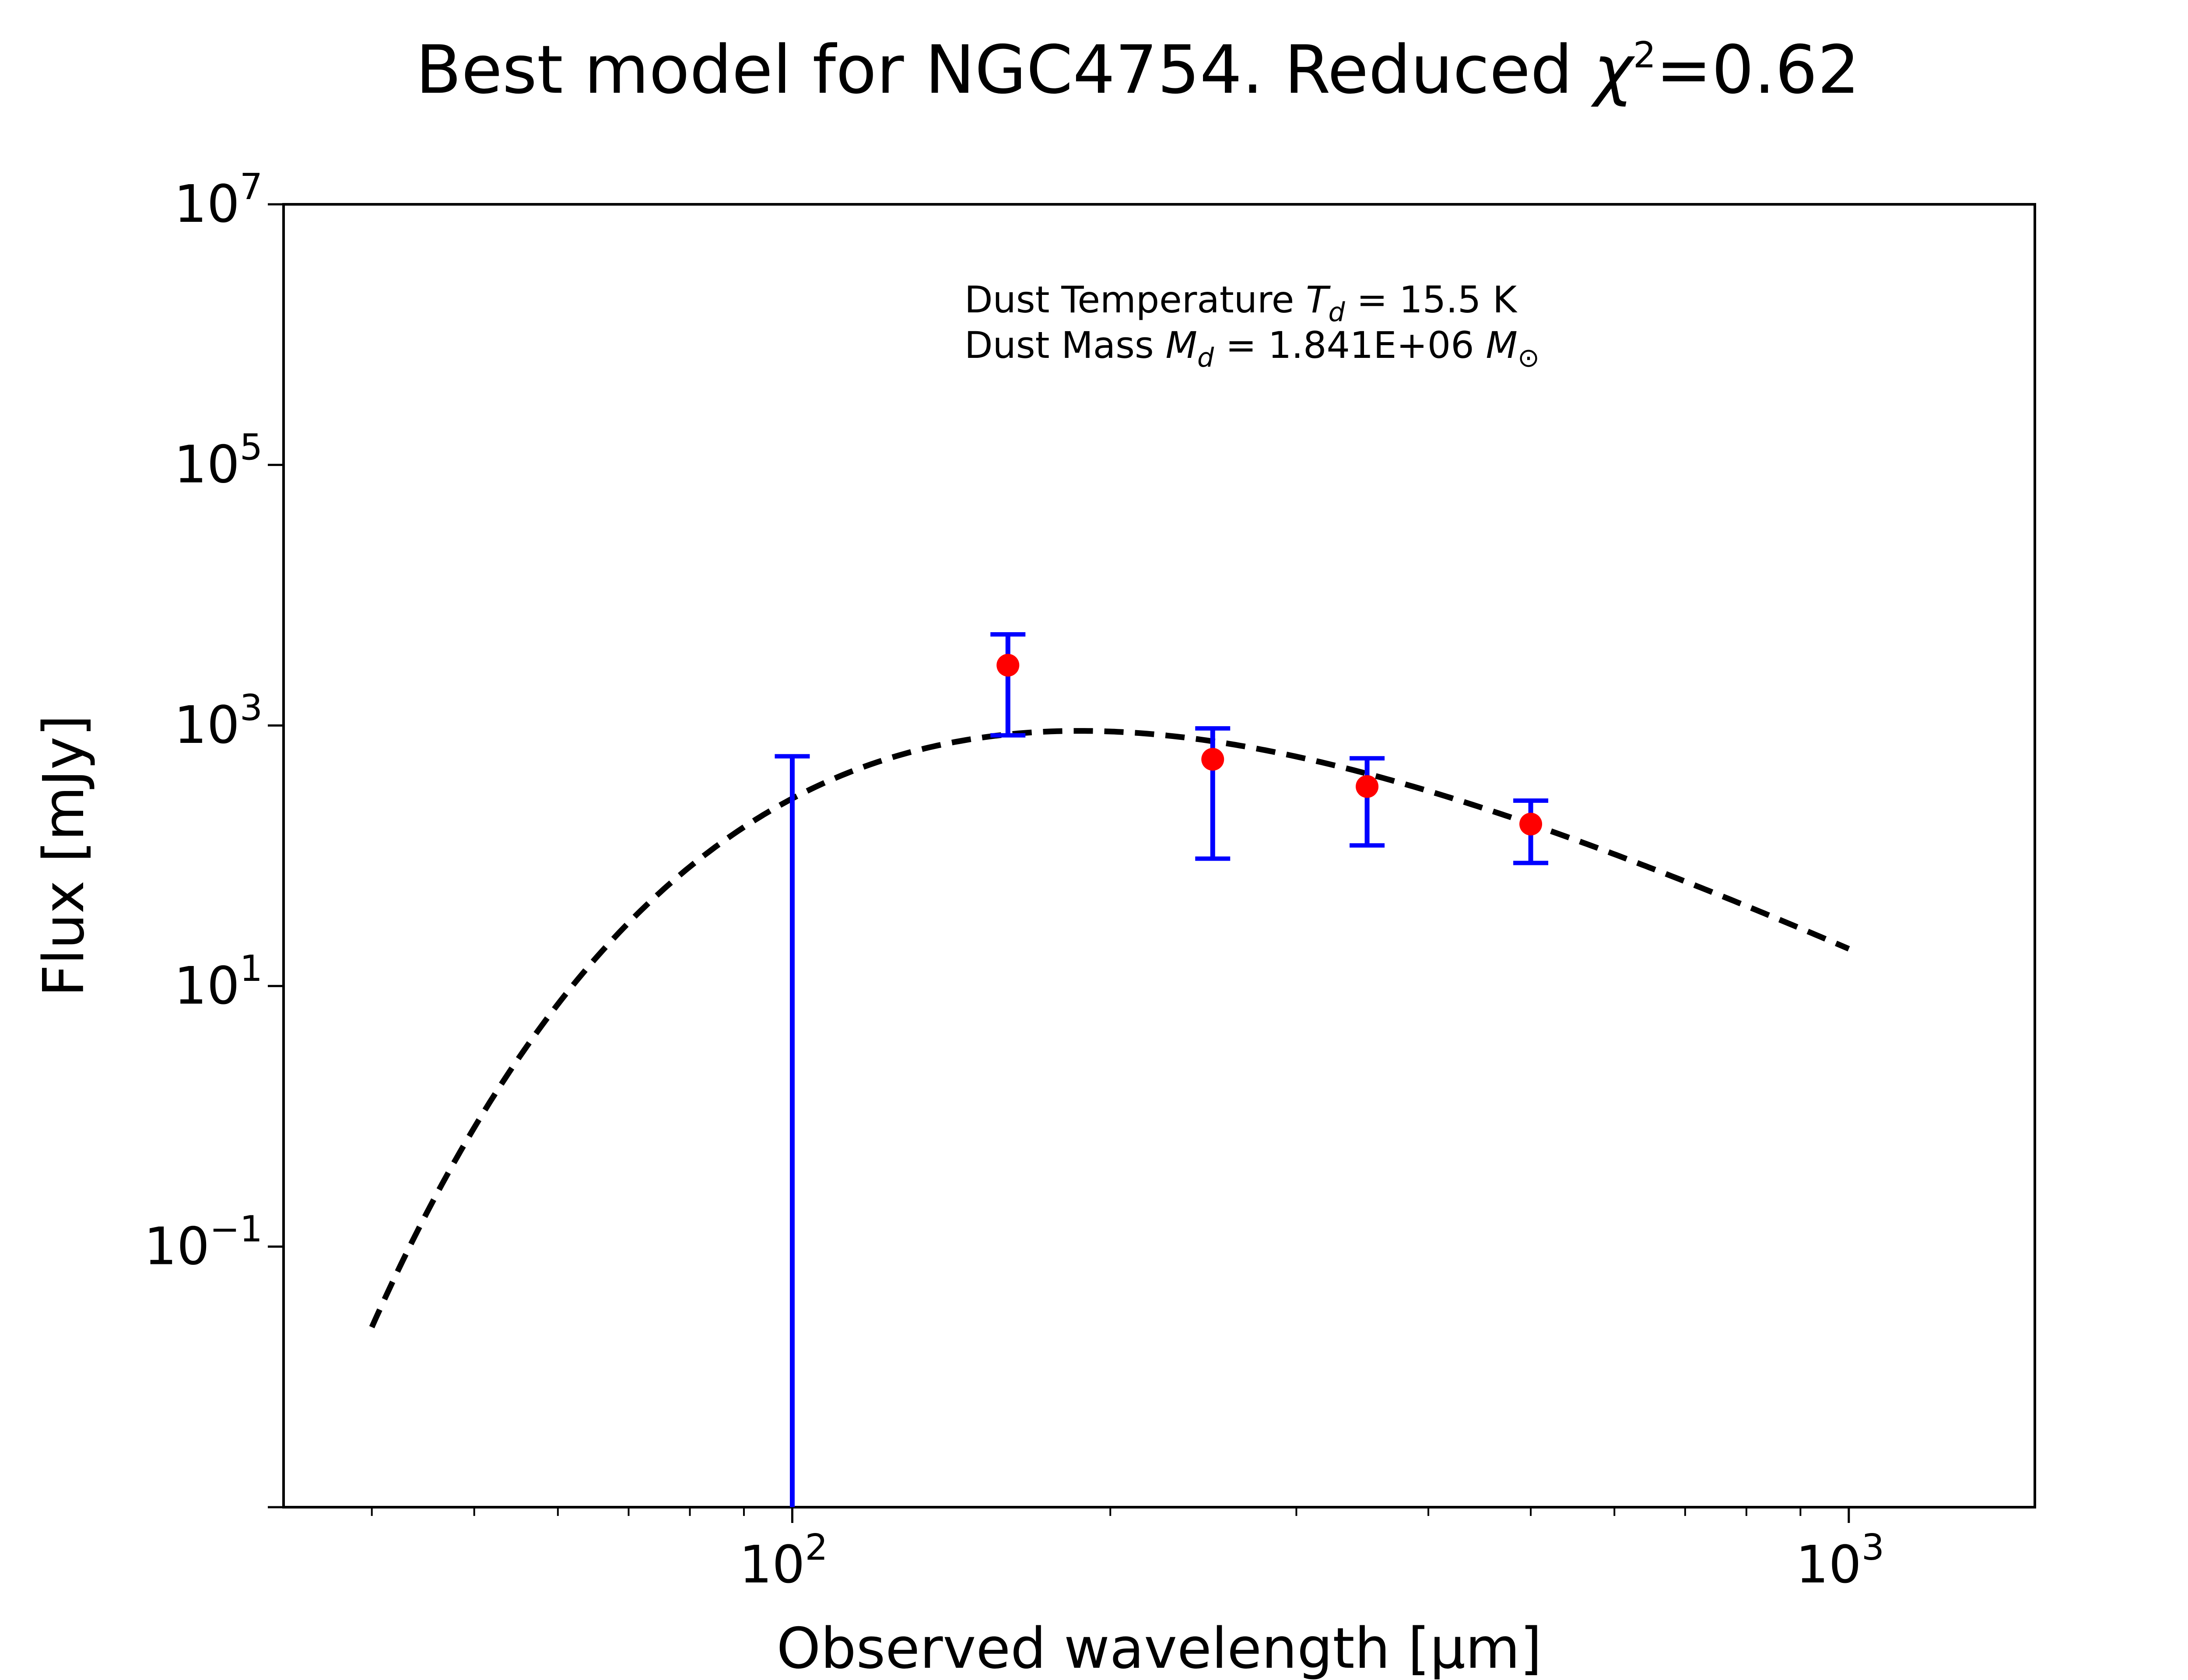  Describe the element at coordinates (203, 1242) in the screenshot. I see `y-tick-label: 10⁻¹` at that location.